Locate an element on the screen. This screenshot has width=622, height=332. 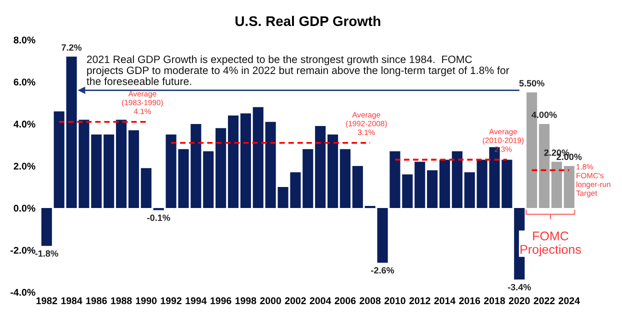
y-tick-label: 2.0% is located at coordinates (25, 166).